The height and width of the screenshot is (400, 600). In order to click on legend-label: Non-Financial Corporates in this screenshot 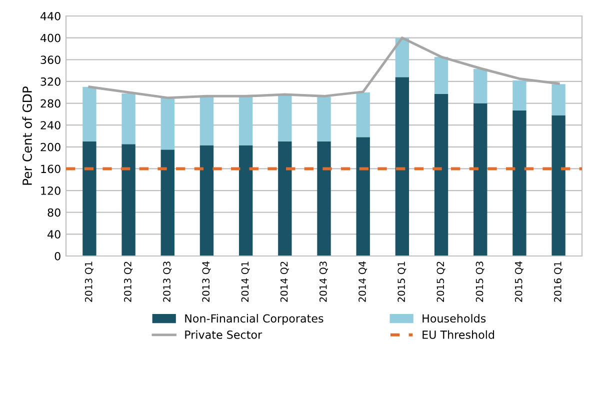, I will do `click(254, 319)`.